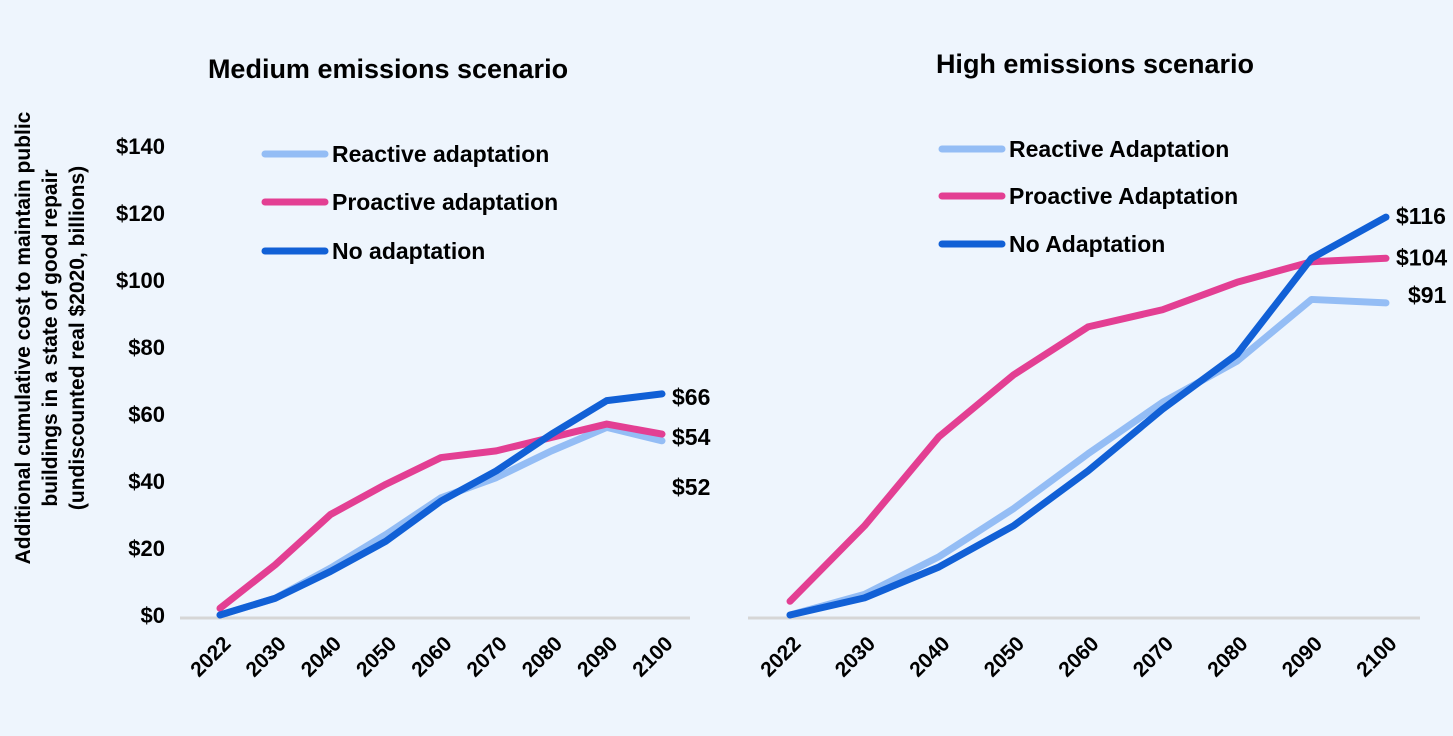  Describe the element at coordinates (1421, 257) in the screenshot. I see `end-value-label-proactive: $104` at that location.